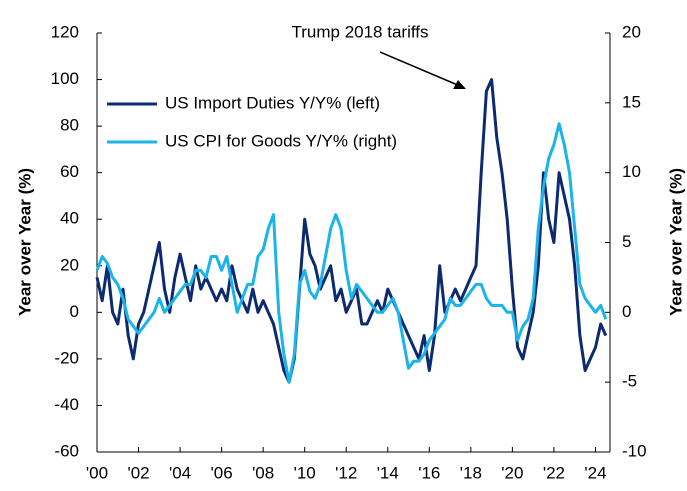  Describe the element at coordinates (281, 140) in the screenshot. I see `legend-label: US CPI for Goods Y/Y% (right)` at that location.